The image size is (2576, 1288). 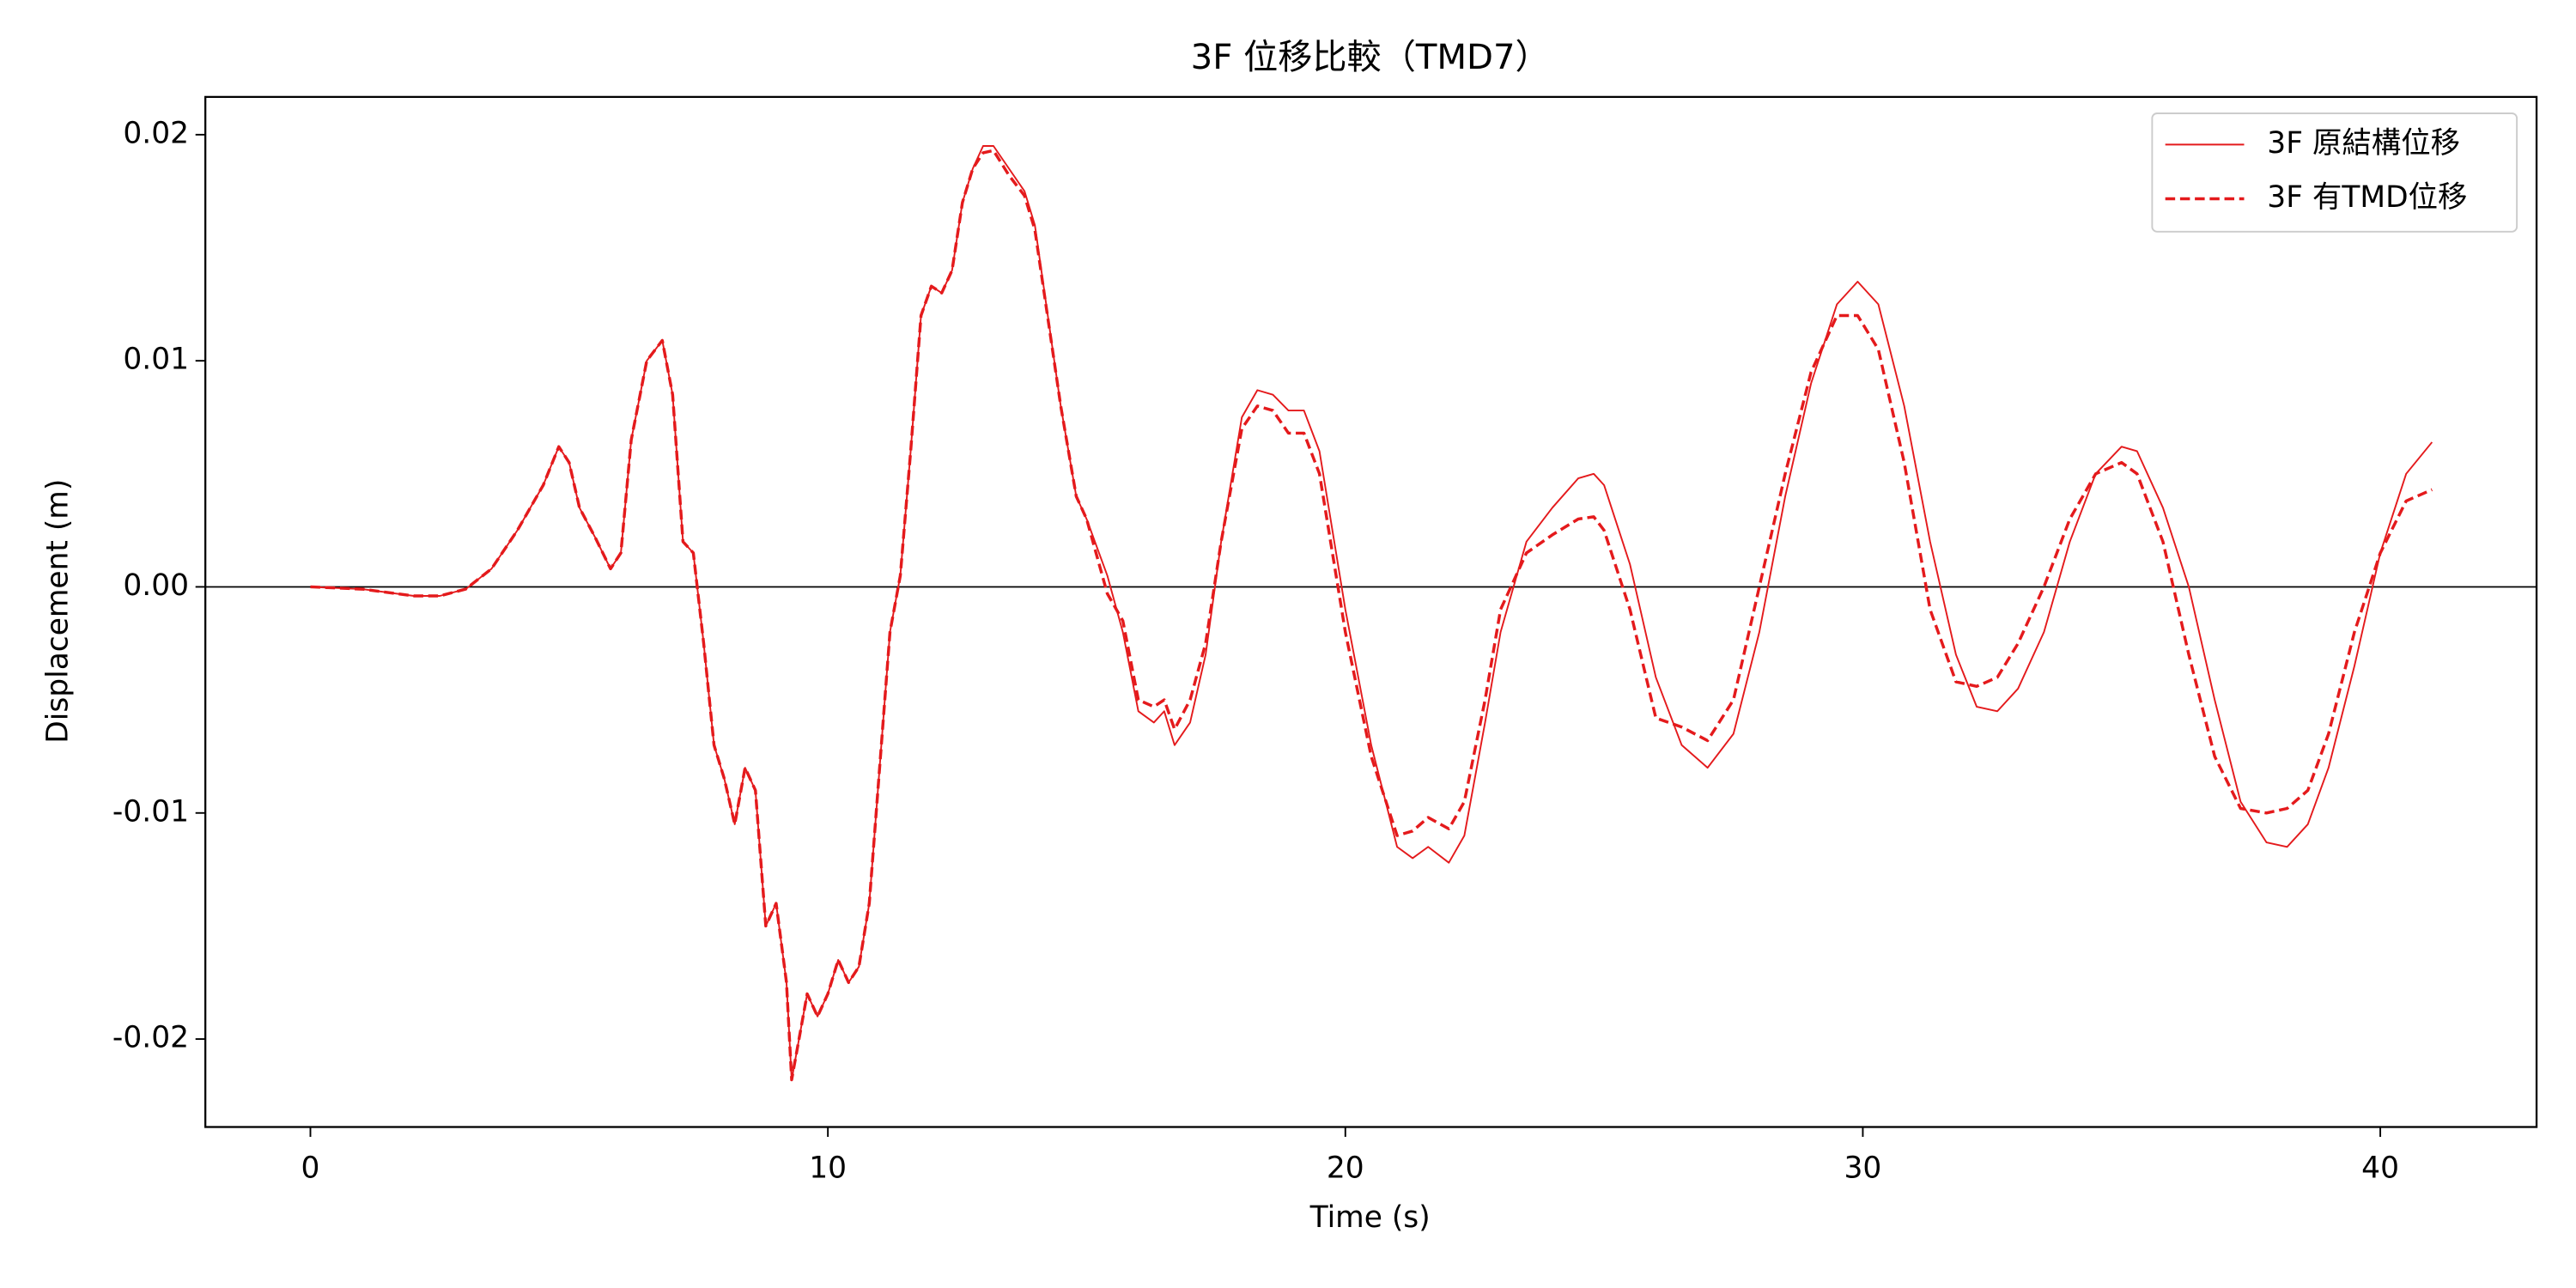 What do you see at coordinates (828, 1169) in the screenshot?
I see `x-tick-label: 10` at bounding box center [828, 1169].